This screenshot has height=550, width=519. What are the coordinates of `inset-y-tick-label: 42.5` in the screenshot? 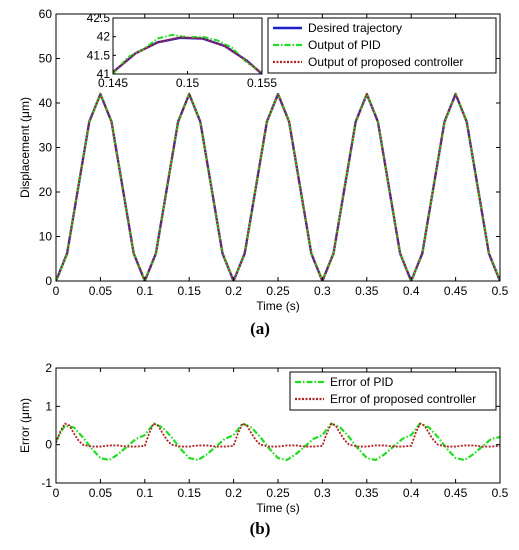 It's located at (99, 18).